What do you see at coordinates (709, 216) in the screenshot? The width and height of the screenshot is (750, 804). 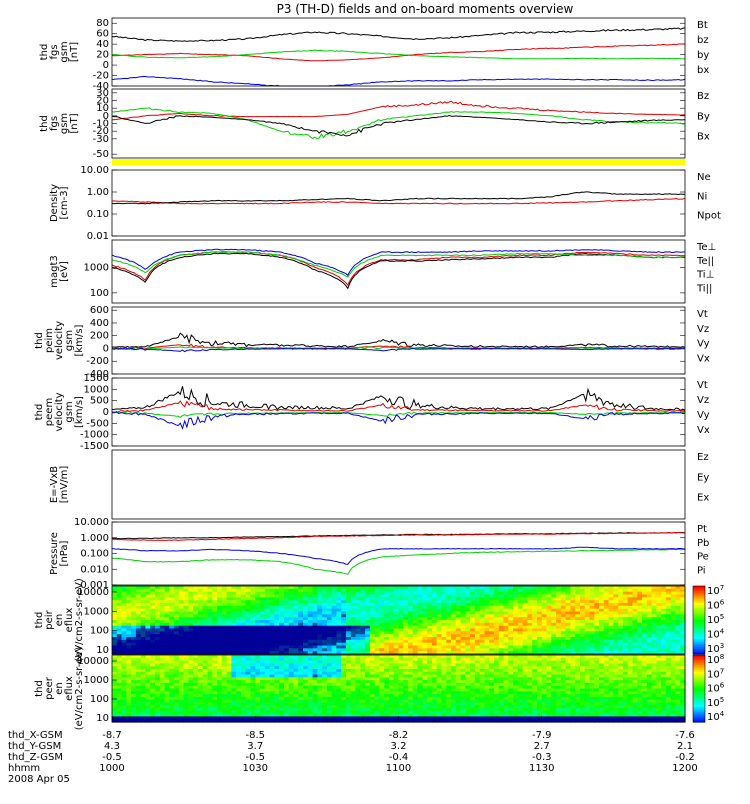 I see `legend-entry: Npot` at bounding box center [709, 216].